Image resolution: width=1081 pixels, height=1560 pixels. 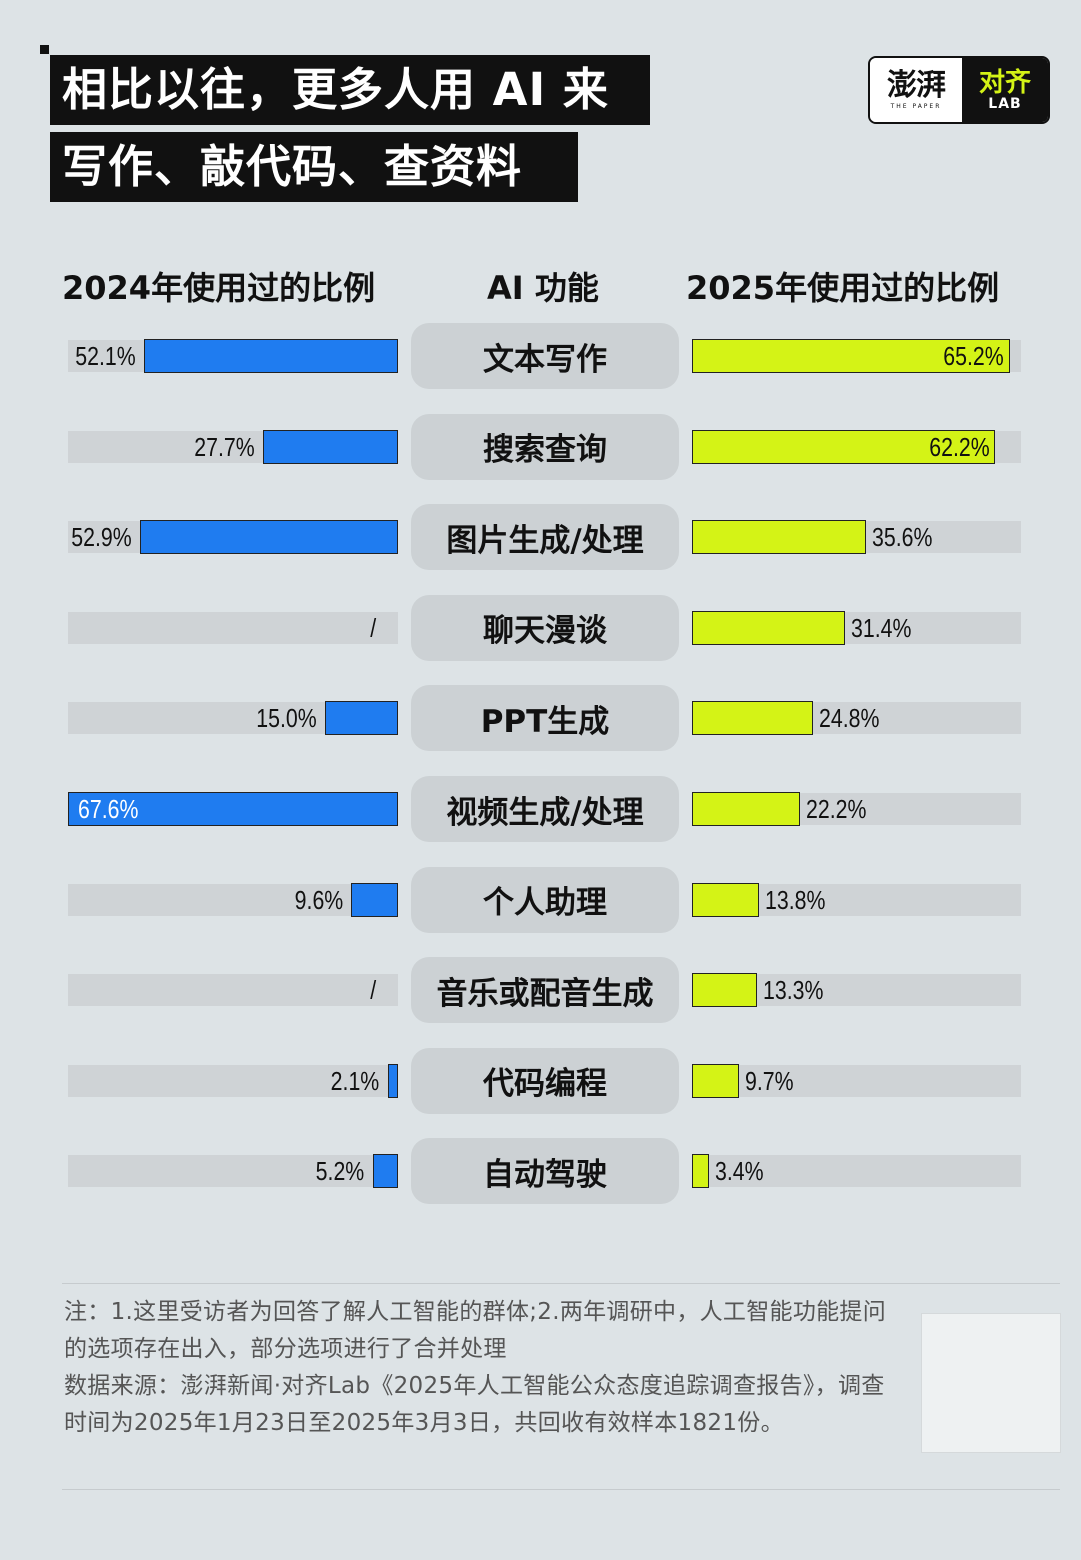 I want to click on page-title-line-2: 写作、敲代码、查资料, so click(x=314, y=167).